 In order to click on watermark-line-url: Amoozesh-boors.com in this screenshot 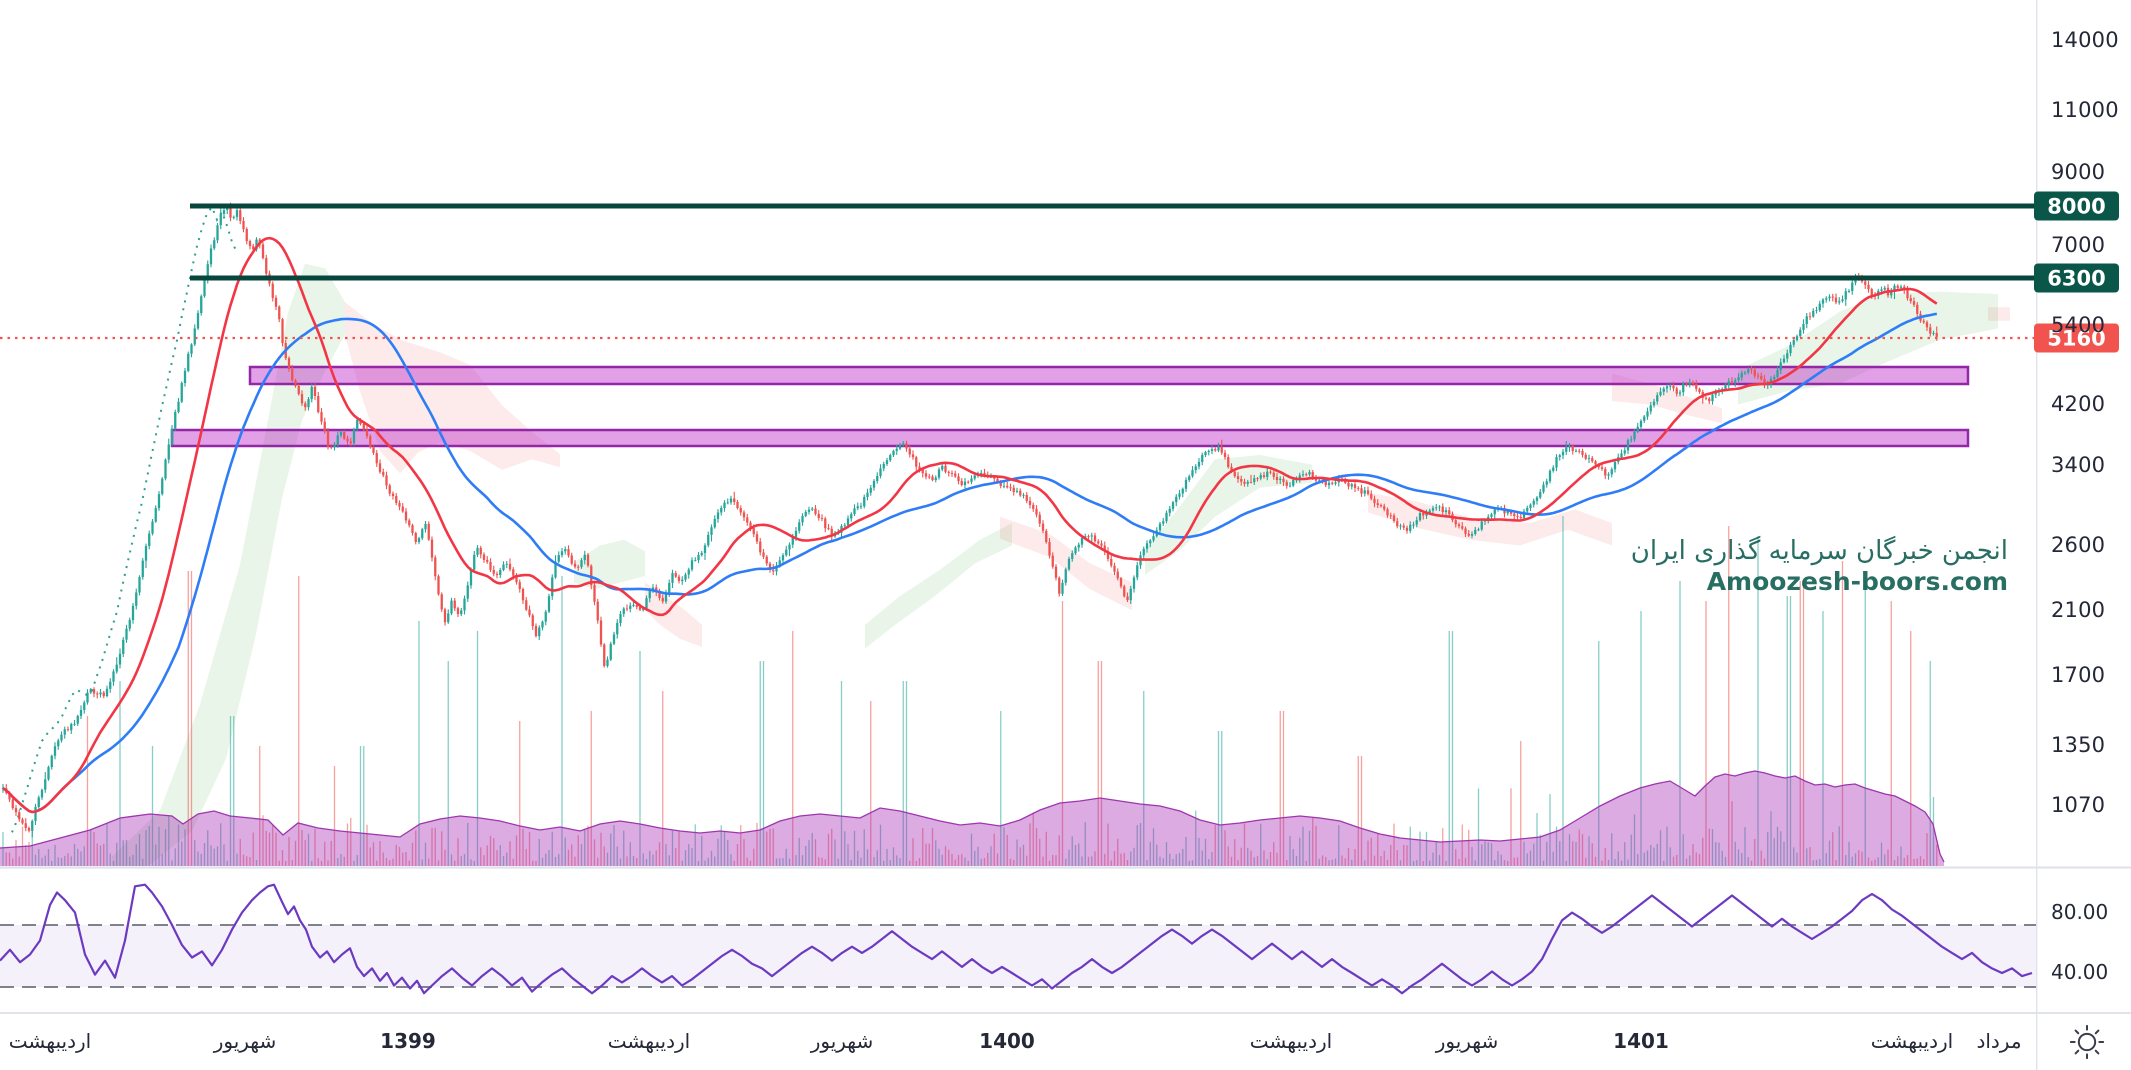, I will do `click(1857, 581)`.